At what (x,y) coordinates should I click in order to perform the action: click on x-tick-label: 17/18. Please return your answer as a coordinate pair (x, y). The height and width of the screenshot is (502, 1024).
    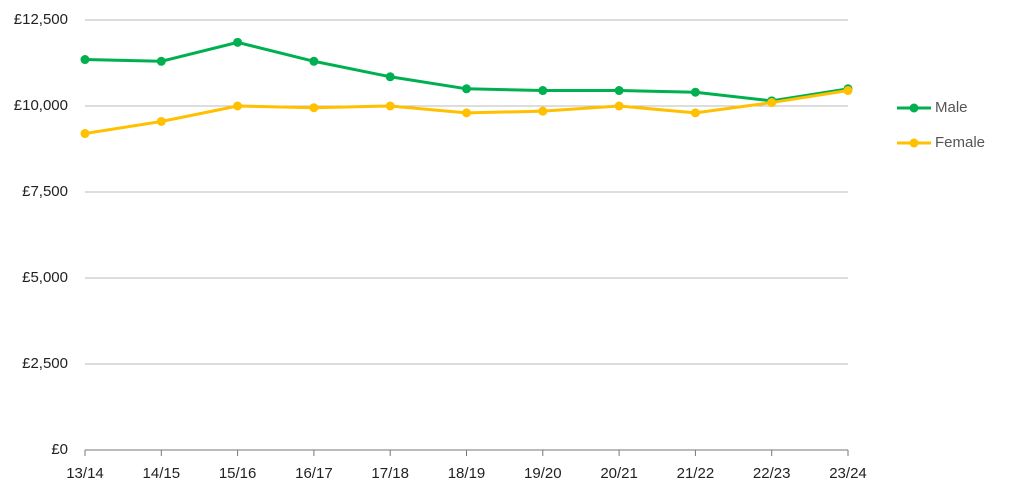
    Looking at the image, I should click on (390, 473).